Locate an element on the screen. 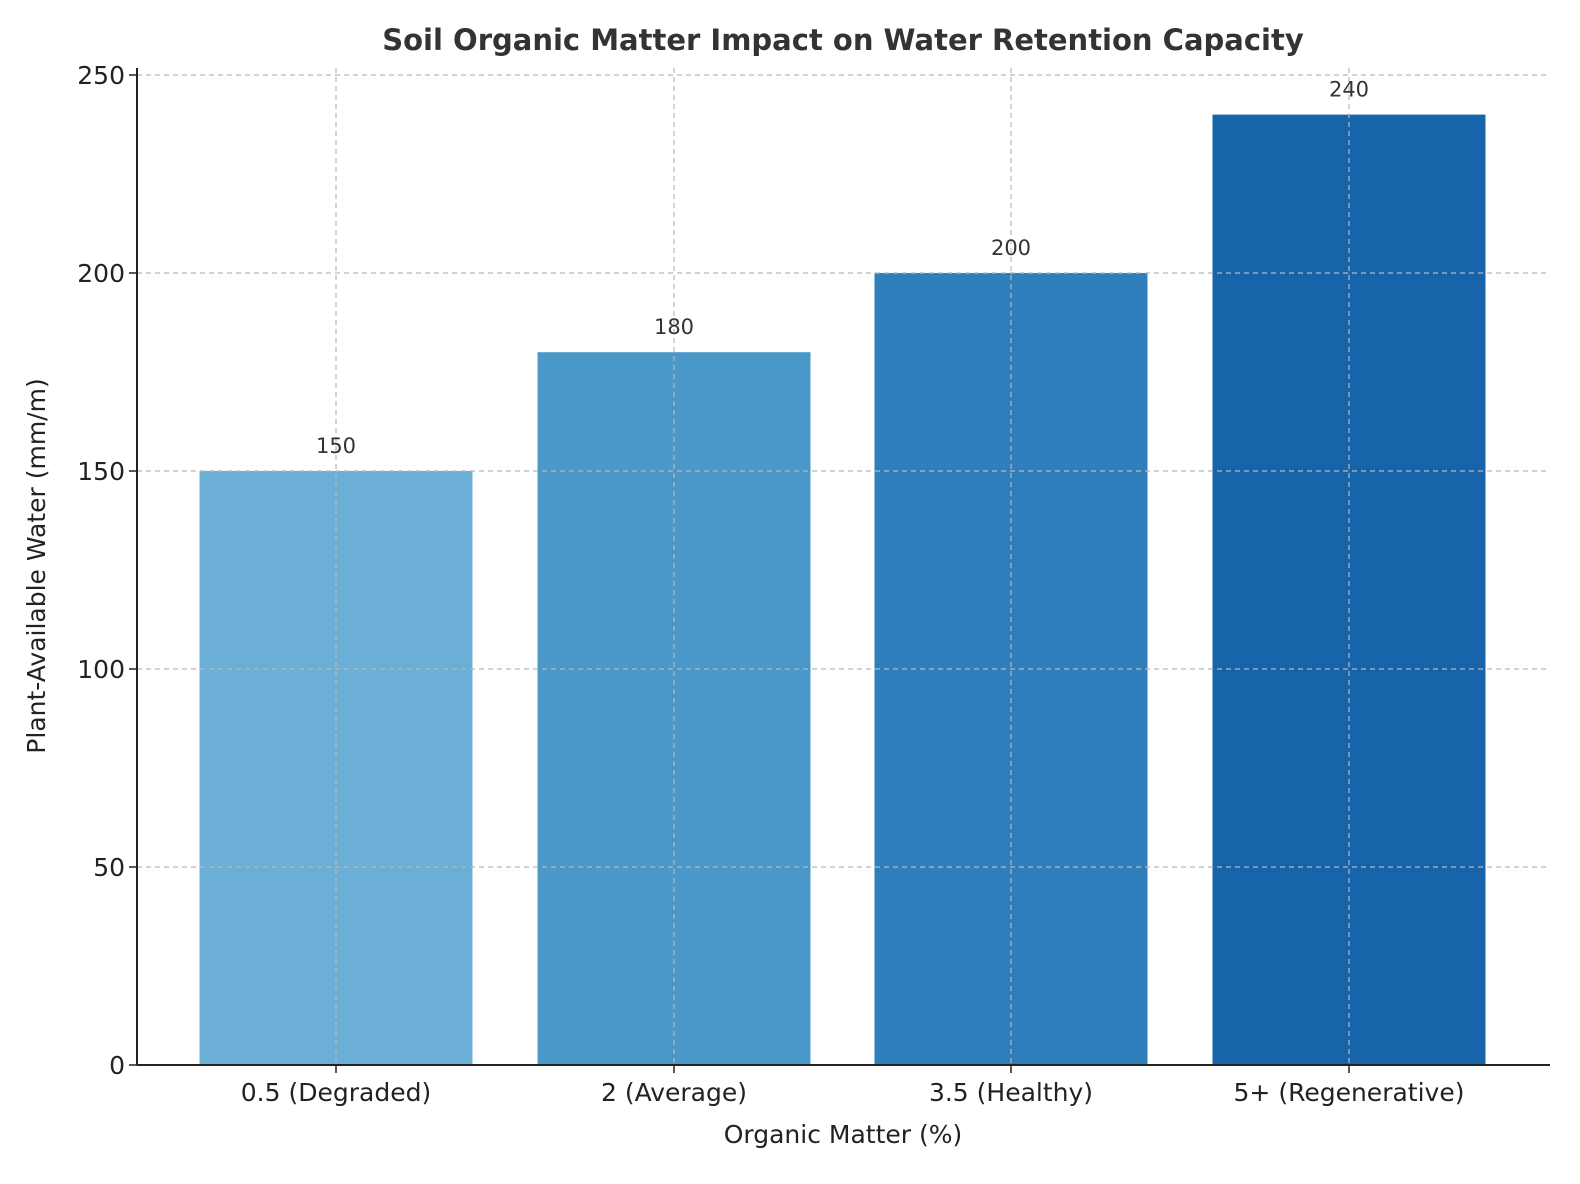  bar is located at coordinates (336, 768).